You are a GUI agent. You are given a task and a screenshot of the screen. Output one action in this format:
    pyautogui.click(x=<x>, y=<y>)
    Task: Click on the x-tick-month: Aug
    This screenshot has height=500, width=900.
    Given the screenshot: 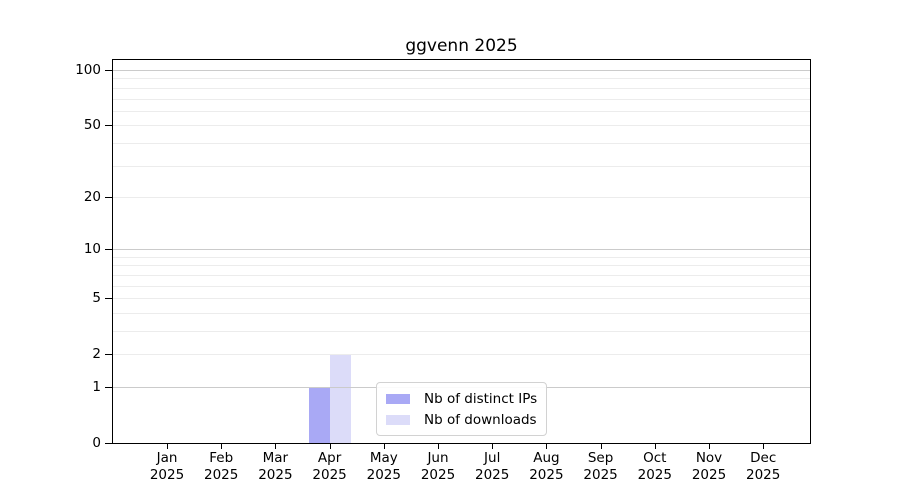 What is the action you would take?
    pyautogui.click(x=546, y=458)
    